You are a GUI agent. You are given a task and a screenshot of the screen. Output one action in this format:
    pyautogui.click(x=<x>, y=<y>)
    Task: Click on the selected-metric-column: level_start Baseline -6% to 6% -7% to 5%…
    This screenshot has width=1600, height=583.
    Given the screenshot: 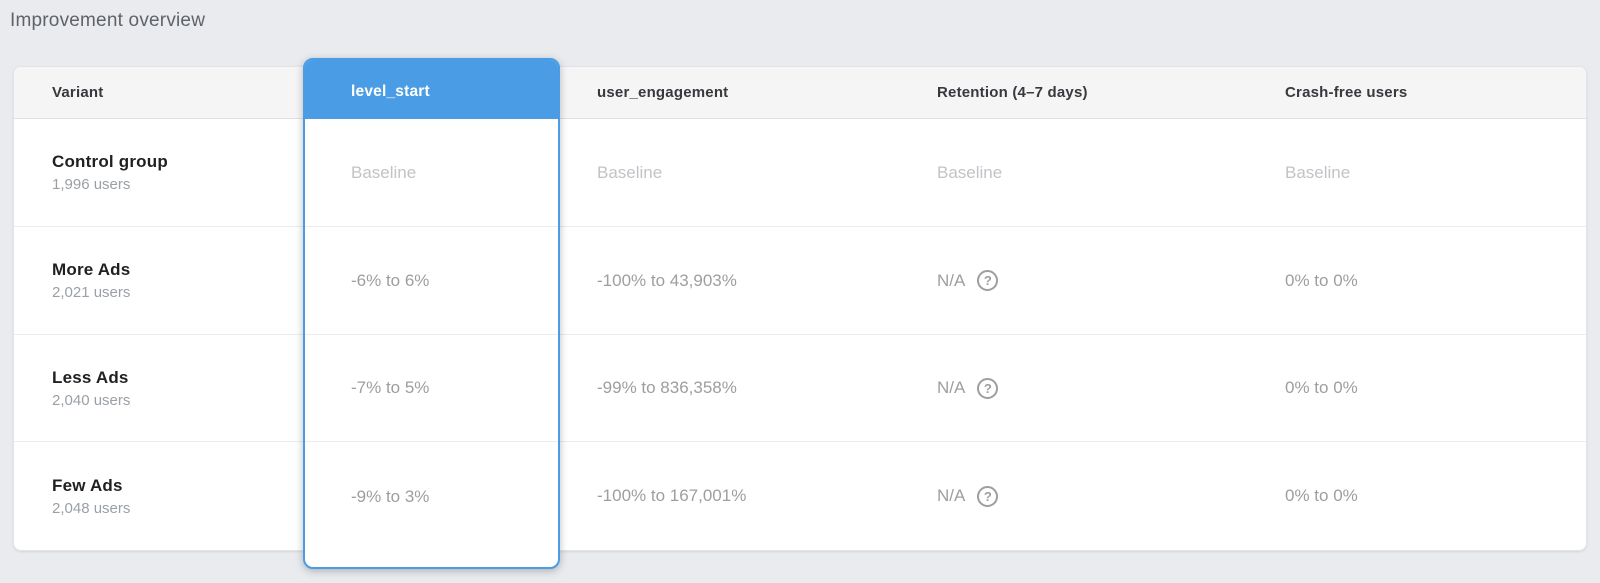 What is the action you would take?
    pyautogui.click(x=431, y=313)
    